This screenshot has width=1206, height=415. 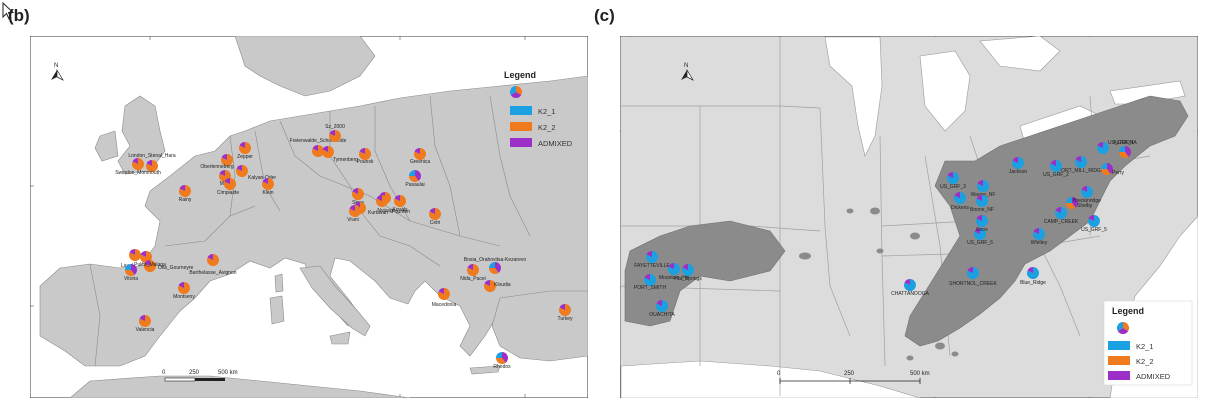 I want to click on site-label: Bosia_Orahovitsa-Kezarevo, so click(x=495, y=260).